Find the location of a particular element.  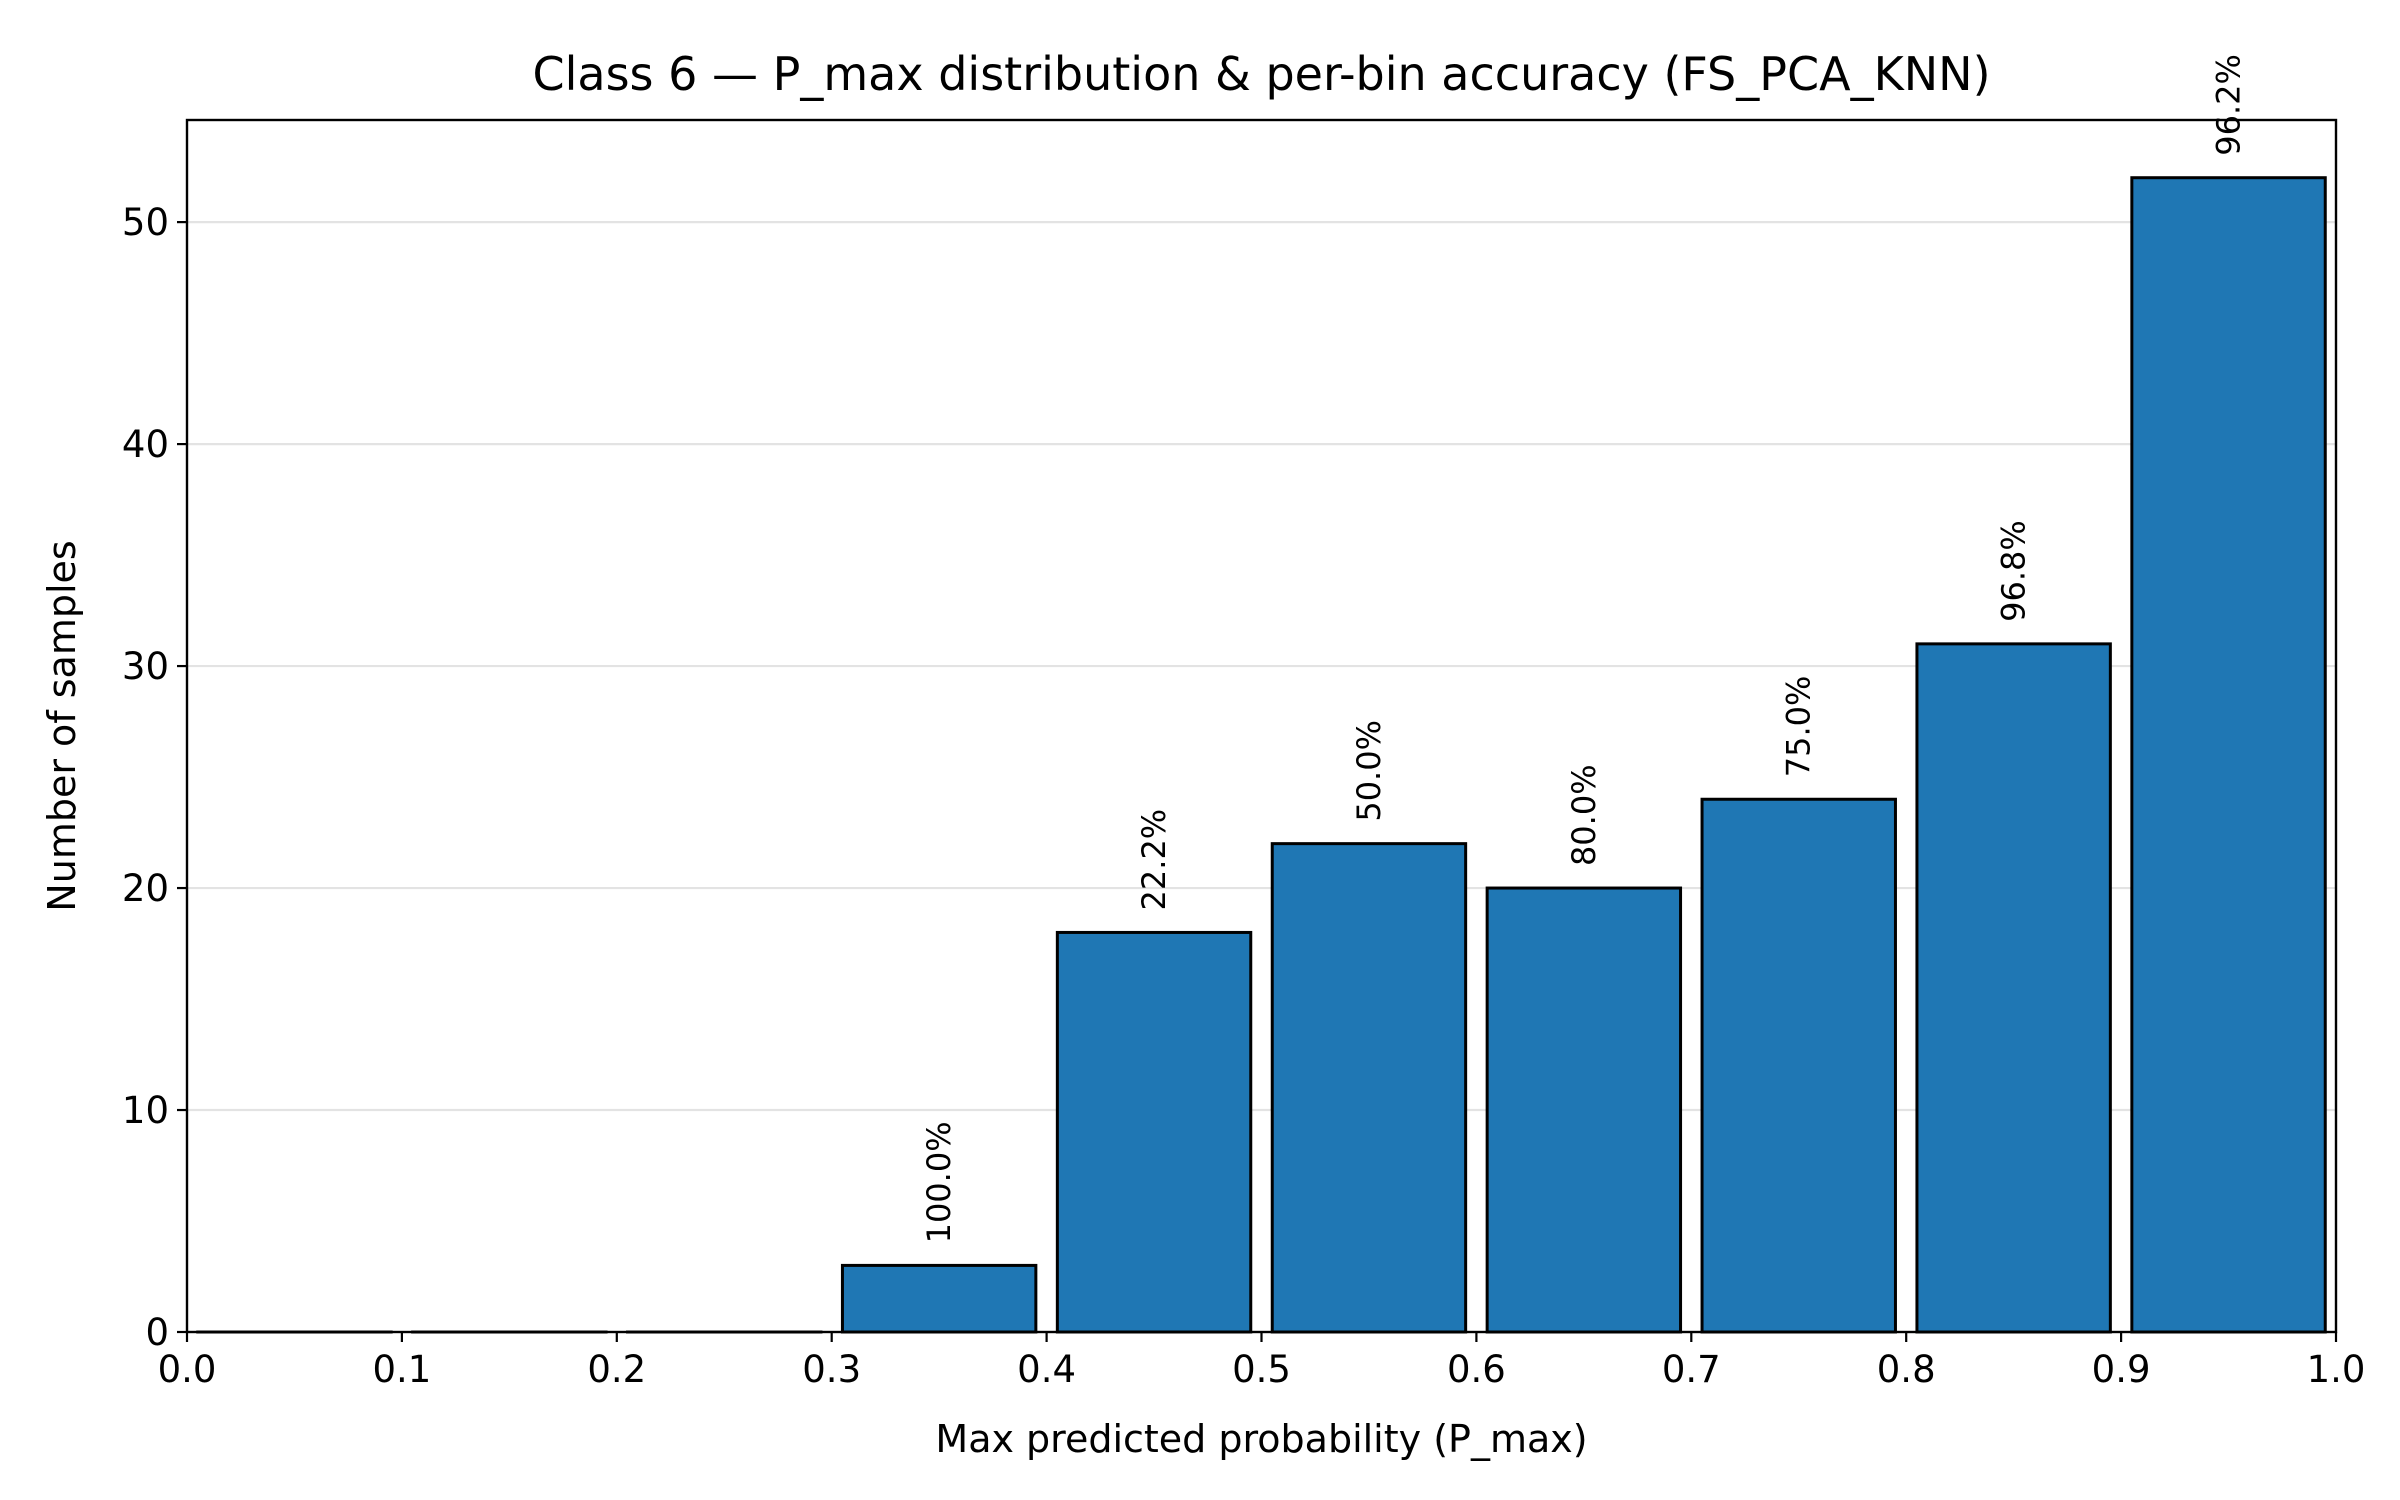

x-tick-label: 0.3 is located at coordinates (831, 1369).